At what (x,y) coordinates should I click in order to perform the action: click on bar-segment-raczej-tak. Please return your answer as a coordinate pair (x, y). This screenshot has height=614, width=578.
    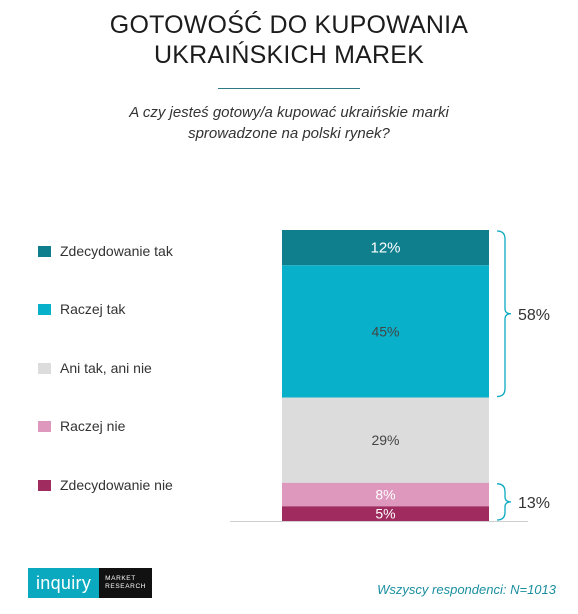
    Looking at the image, I should click on (385, 331).